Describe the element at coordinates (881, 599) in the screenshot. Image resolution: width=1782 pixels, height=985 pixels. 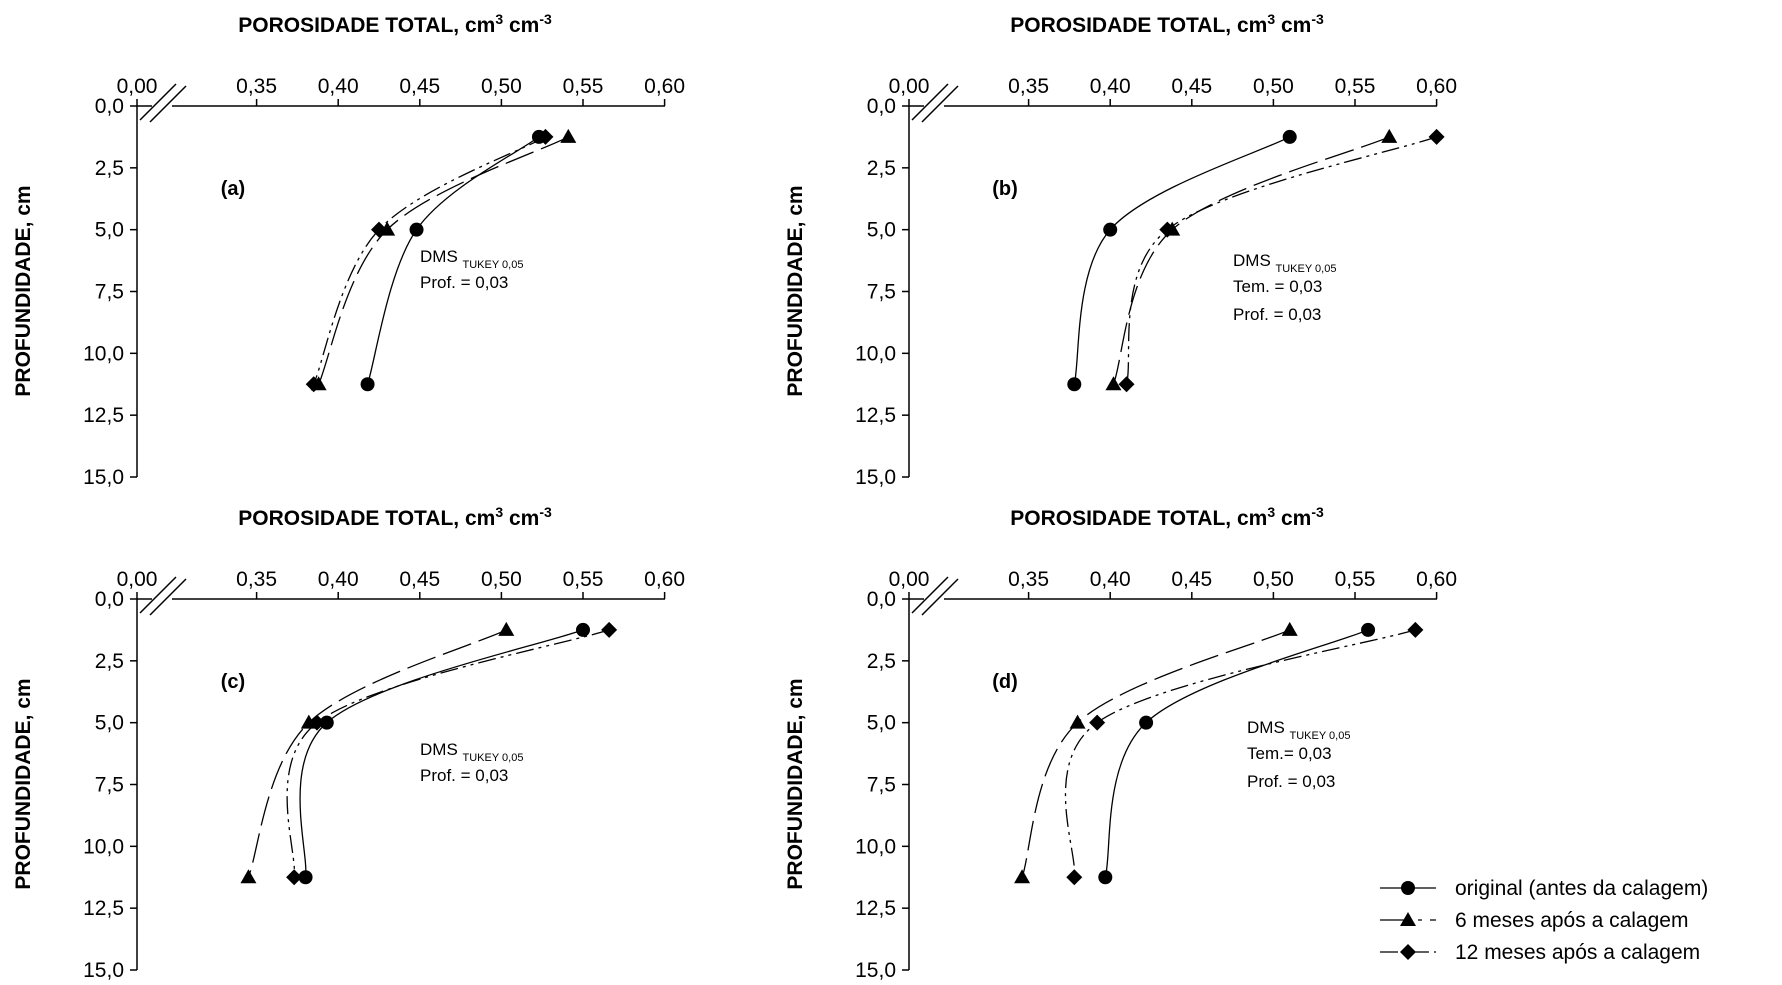
I see `y-tick-label: 0,0` at that location.